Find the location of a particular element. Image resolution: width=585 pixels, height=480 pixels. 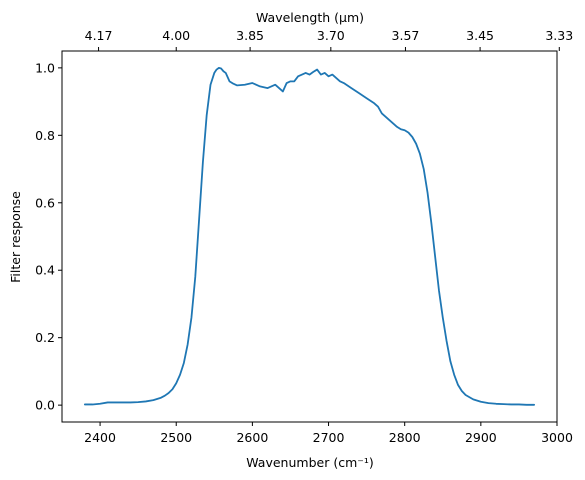

left-axis: 0.0 0.2 0.4 0.6 0.8 1.0 is located at coordinates (48, 236).